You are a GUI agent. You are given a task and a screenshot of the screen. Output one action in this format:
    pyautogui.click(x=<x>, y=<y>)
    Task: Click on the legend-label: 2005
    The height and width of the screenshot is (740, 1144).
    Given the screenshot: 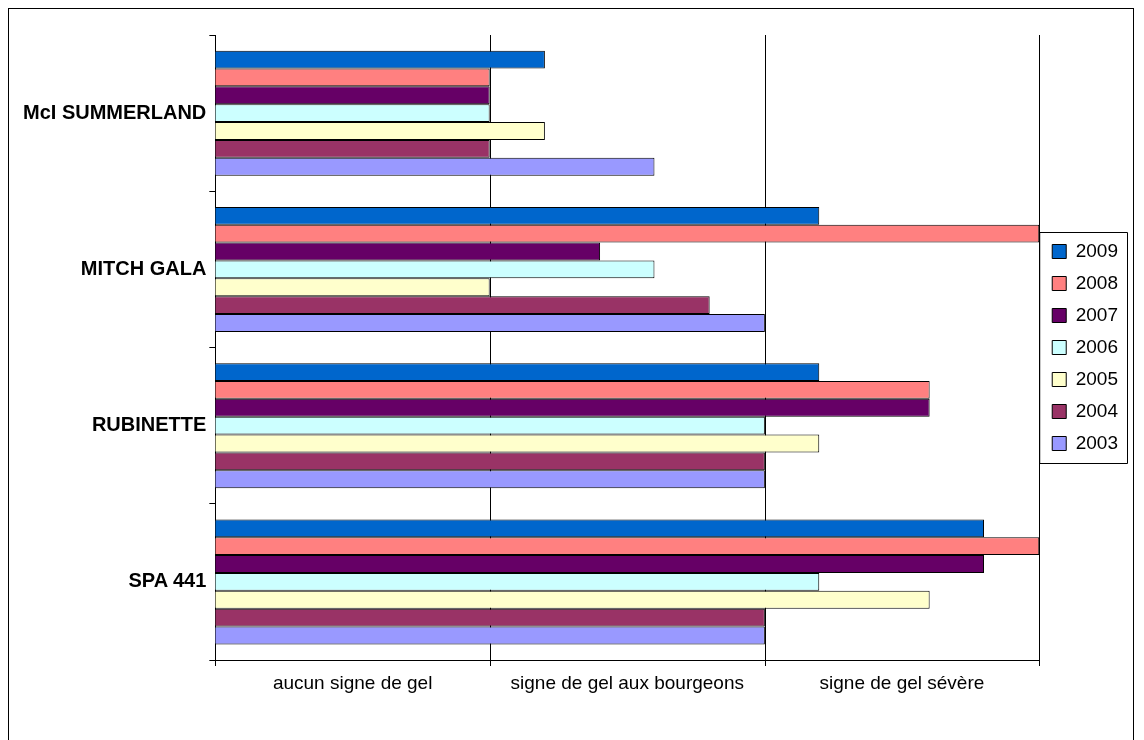 What is the action you would take?
    pyautogui.click(x=1097, y=378)
    